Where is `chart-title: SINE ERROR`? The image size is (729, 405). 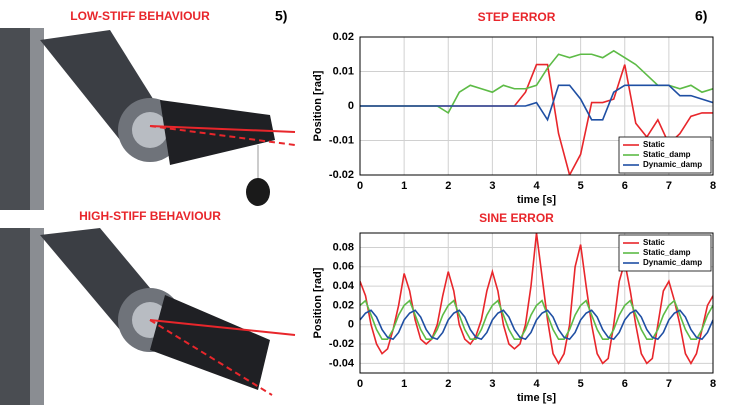
chart-title: SINE ERROR is located at coordinates (516, 218).